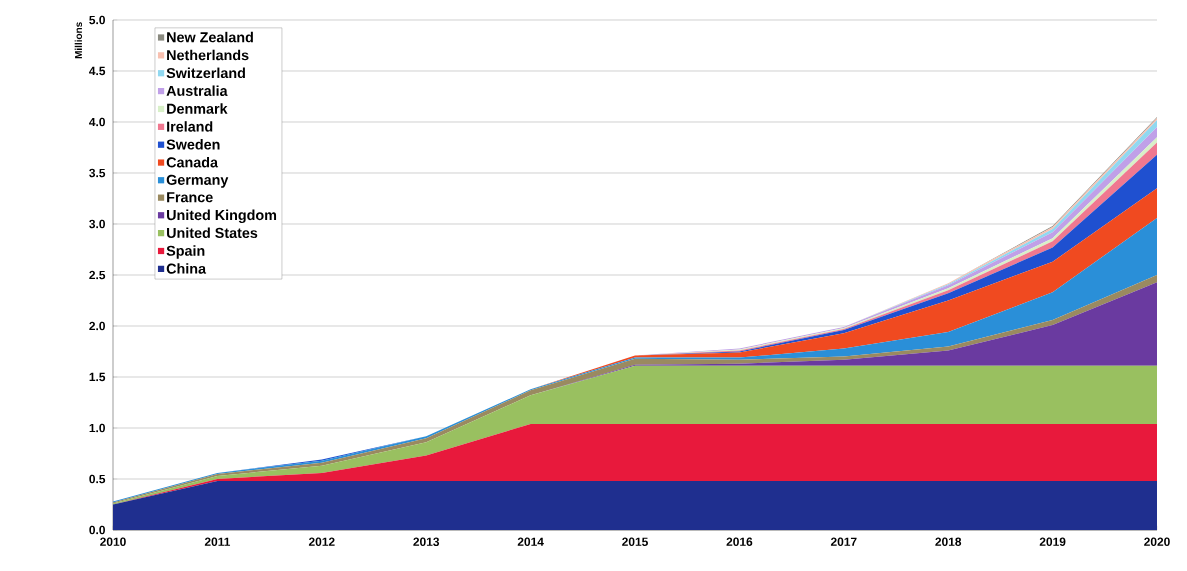  Describe the element at coordinates (97, 326) in the screenshot. I see `y-tick-label: 2.0` at that location.